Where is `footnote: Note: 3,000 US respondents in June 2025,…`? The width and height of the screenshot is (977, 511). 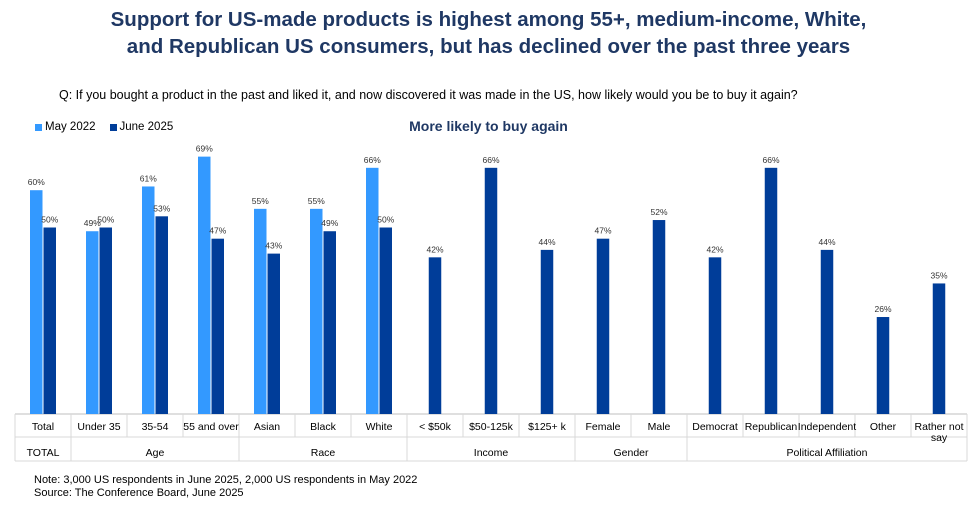 footnote: Note: 3,000 US respondents in June 2025,… is located at coordinates (226, 480).